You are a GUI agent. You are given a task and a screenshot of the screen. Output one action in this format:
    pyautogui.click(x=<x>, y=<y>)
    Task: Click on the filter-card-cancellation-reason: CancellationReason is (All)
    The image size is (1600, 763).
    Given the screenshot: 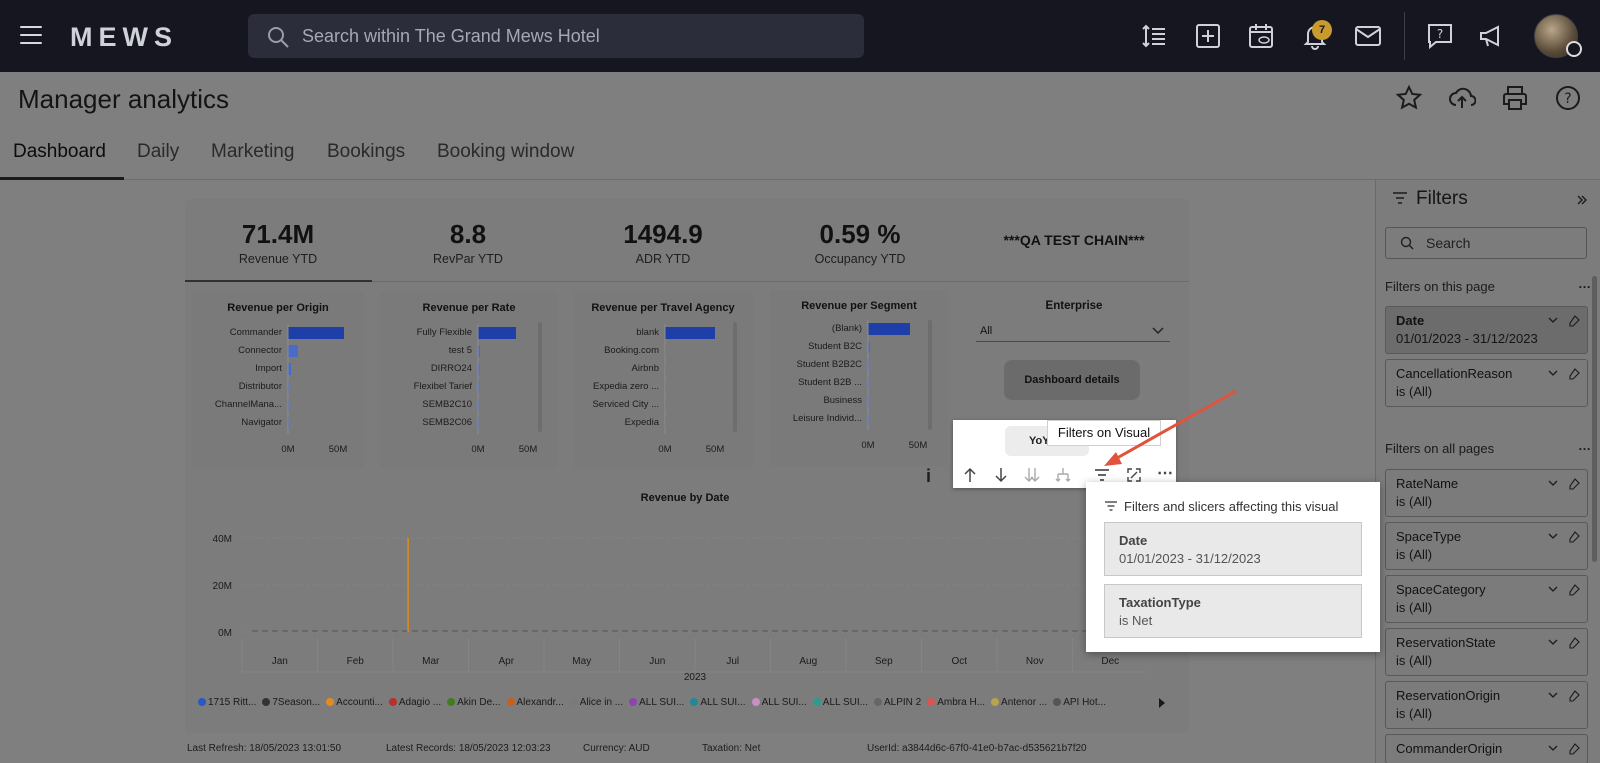 What is the action you would take?
    pyautogui.click(x=1486, y=383)
    